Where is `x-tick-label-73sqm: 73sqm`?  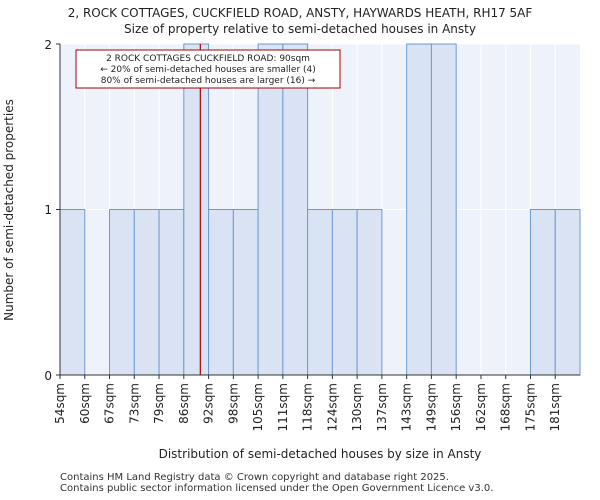
x-tick-label-73sqm: 73sqm is located at coordinates (134, 403).